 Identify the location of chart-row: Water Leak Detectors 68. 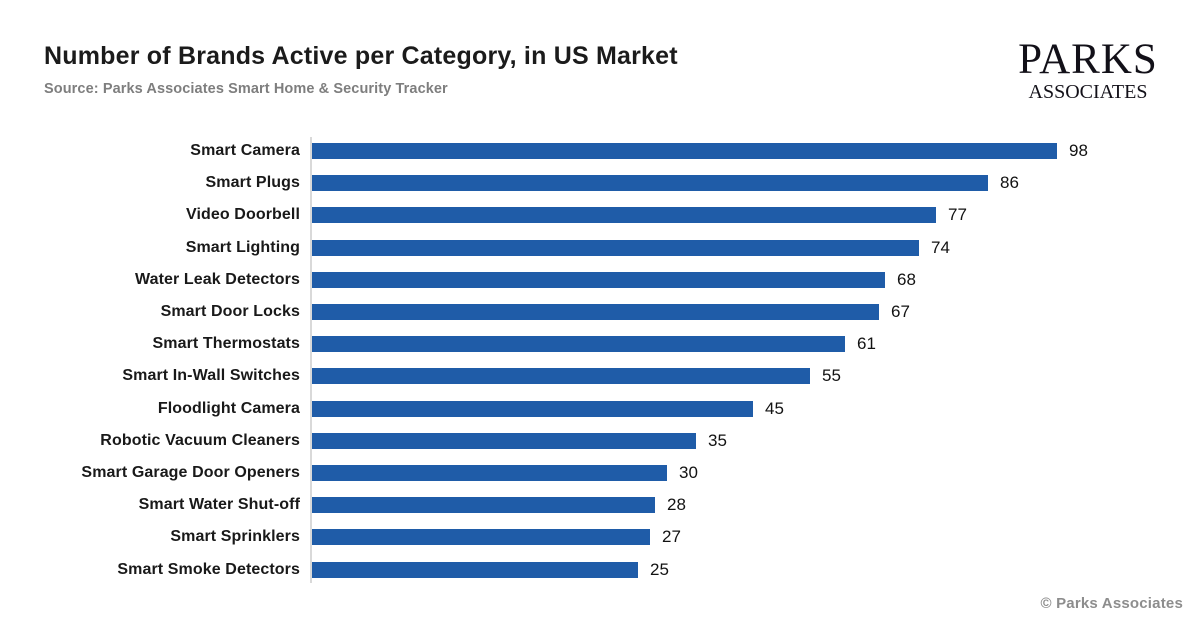
(609, 280).